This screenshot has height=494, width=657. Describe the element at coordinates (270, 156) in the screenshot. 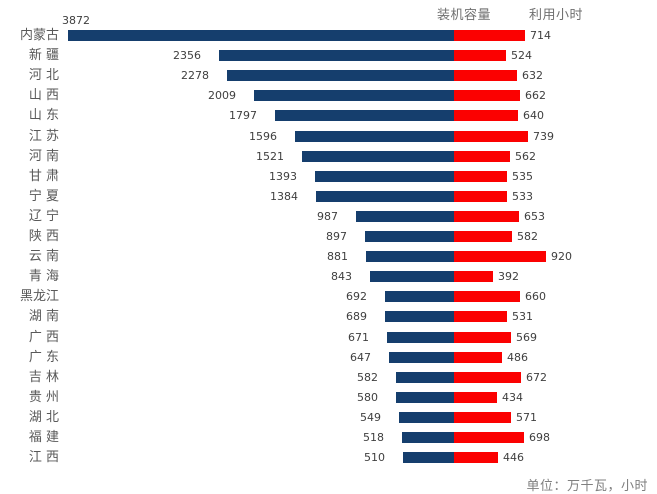

I see `capacity-value-label: 1521` at that location.